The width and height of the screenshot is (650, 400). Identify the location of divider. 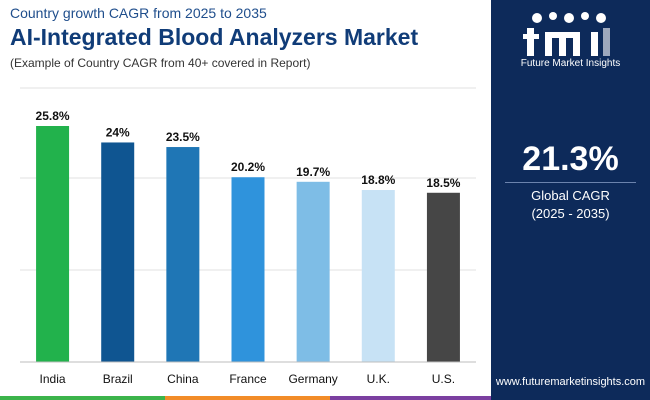
(570, 182).